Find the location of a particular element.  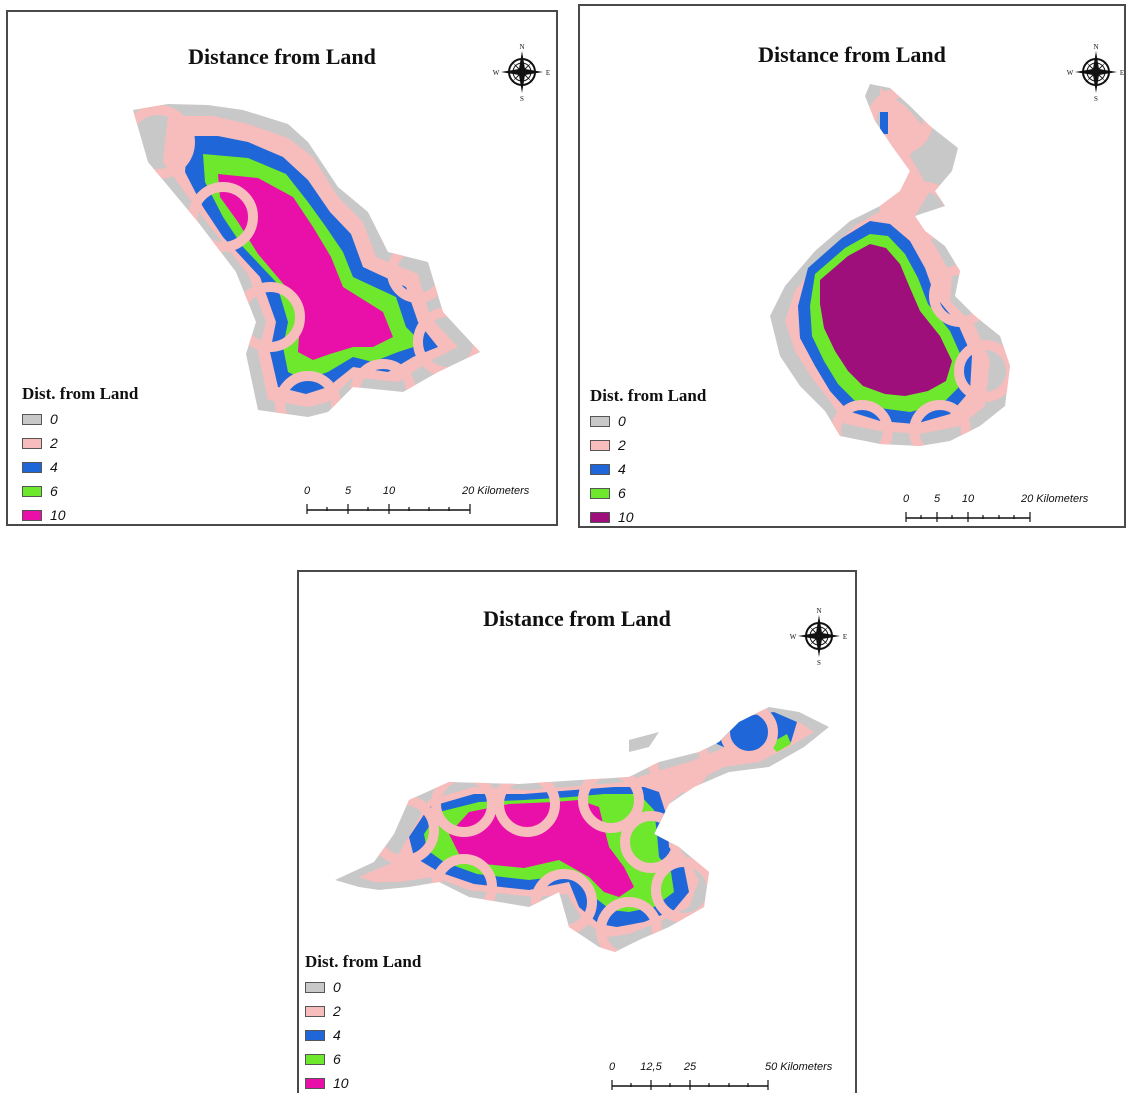

scale-tick-label: 25 is located at coordinates (690, 1067).